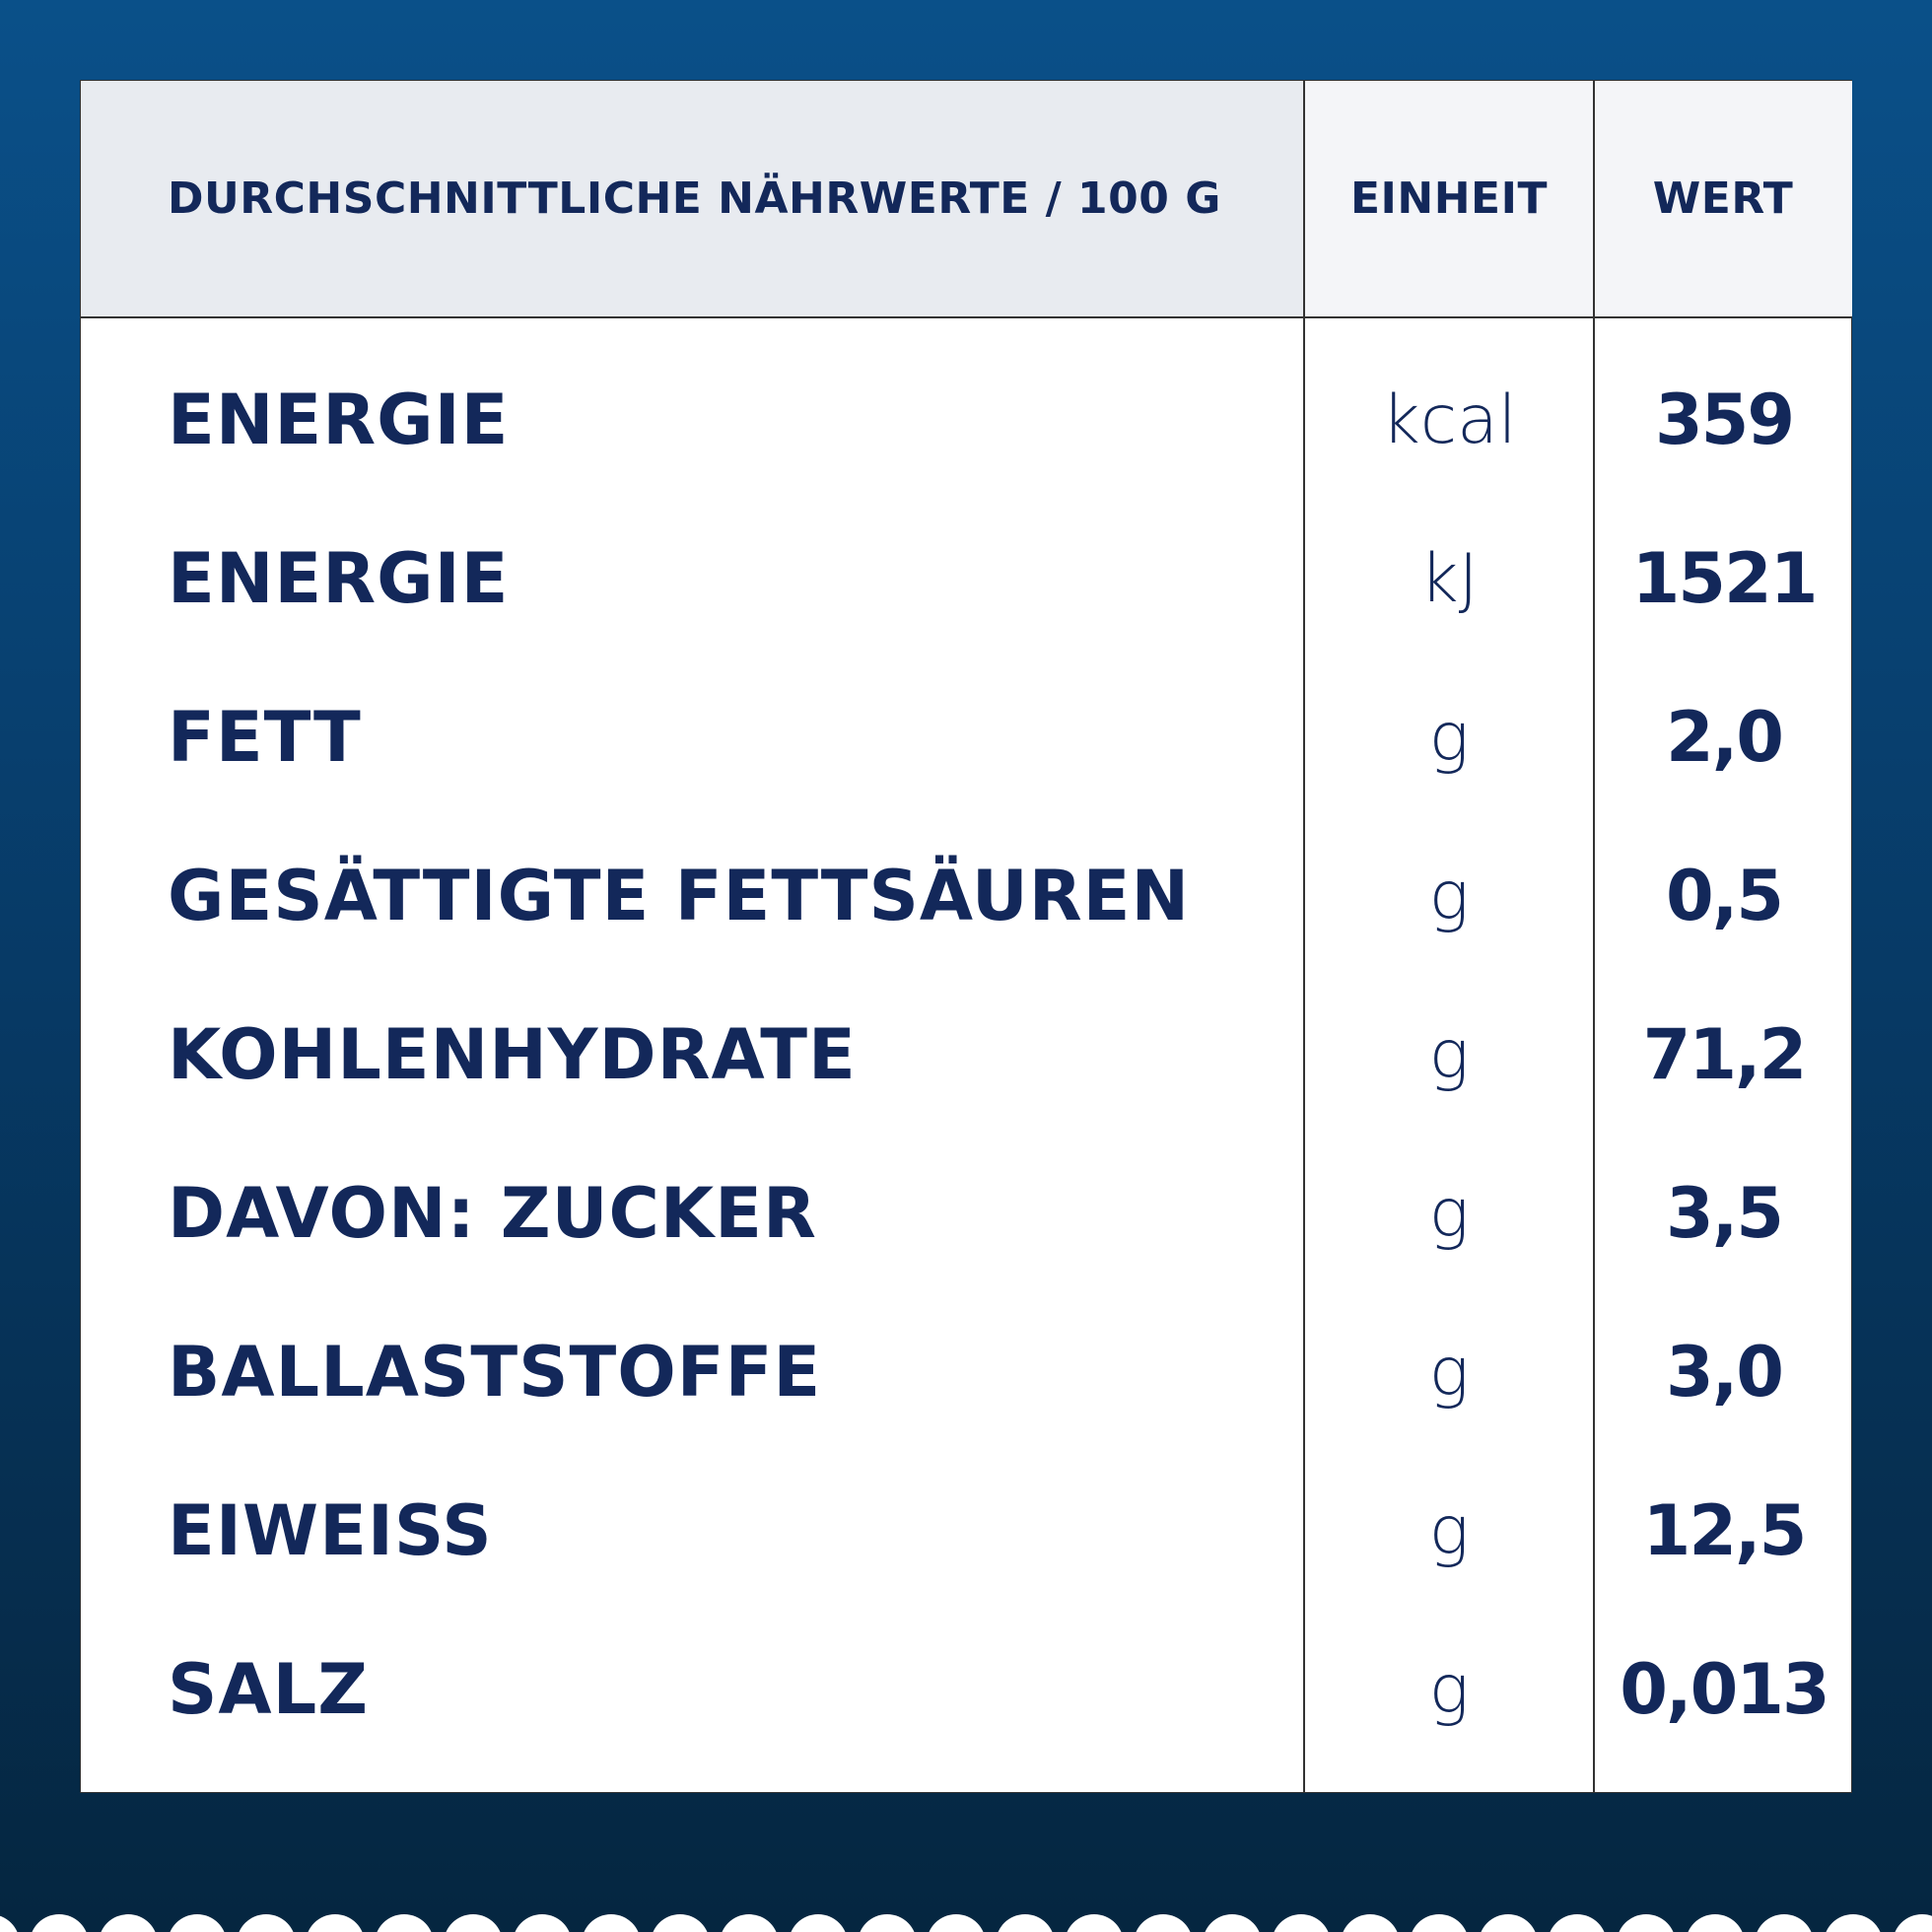 The image size is (1932, 1932). What do you see at coordinates (1725, 1055) in the screenshot?
I see `row-value: 71,2` at bounding box center [1725, 1055].